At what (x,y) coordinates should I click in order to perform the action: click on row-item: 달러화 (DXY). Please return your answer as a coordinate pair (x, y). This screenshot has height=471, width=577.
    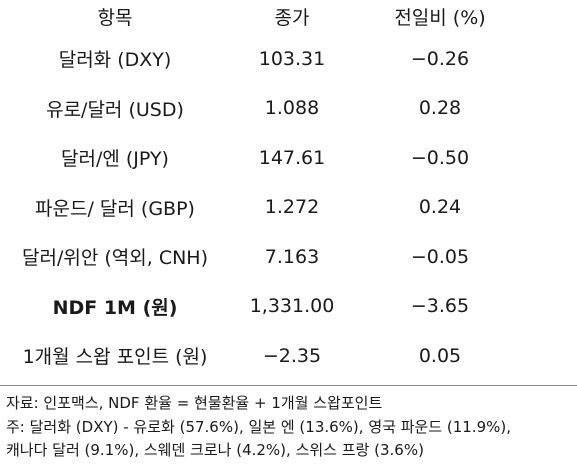
    Looking at the image, I should click on (115, 60).